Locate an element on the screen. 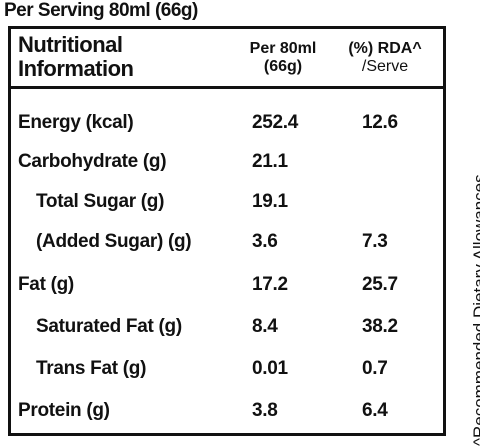  rda-value: 0.7 is located at coordinates (375, 368).